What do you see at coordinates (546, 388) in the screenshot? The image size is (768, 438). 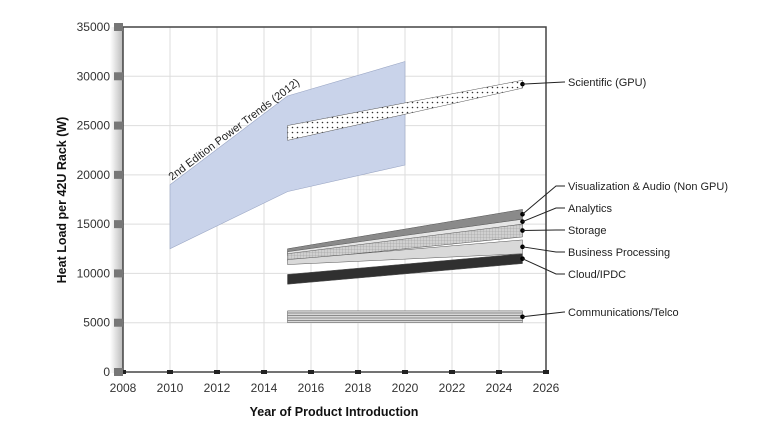 I see `x-tick-label: 2026` at bounding box center [546, 388].